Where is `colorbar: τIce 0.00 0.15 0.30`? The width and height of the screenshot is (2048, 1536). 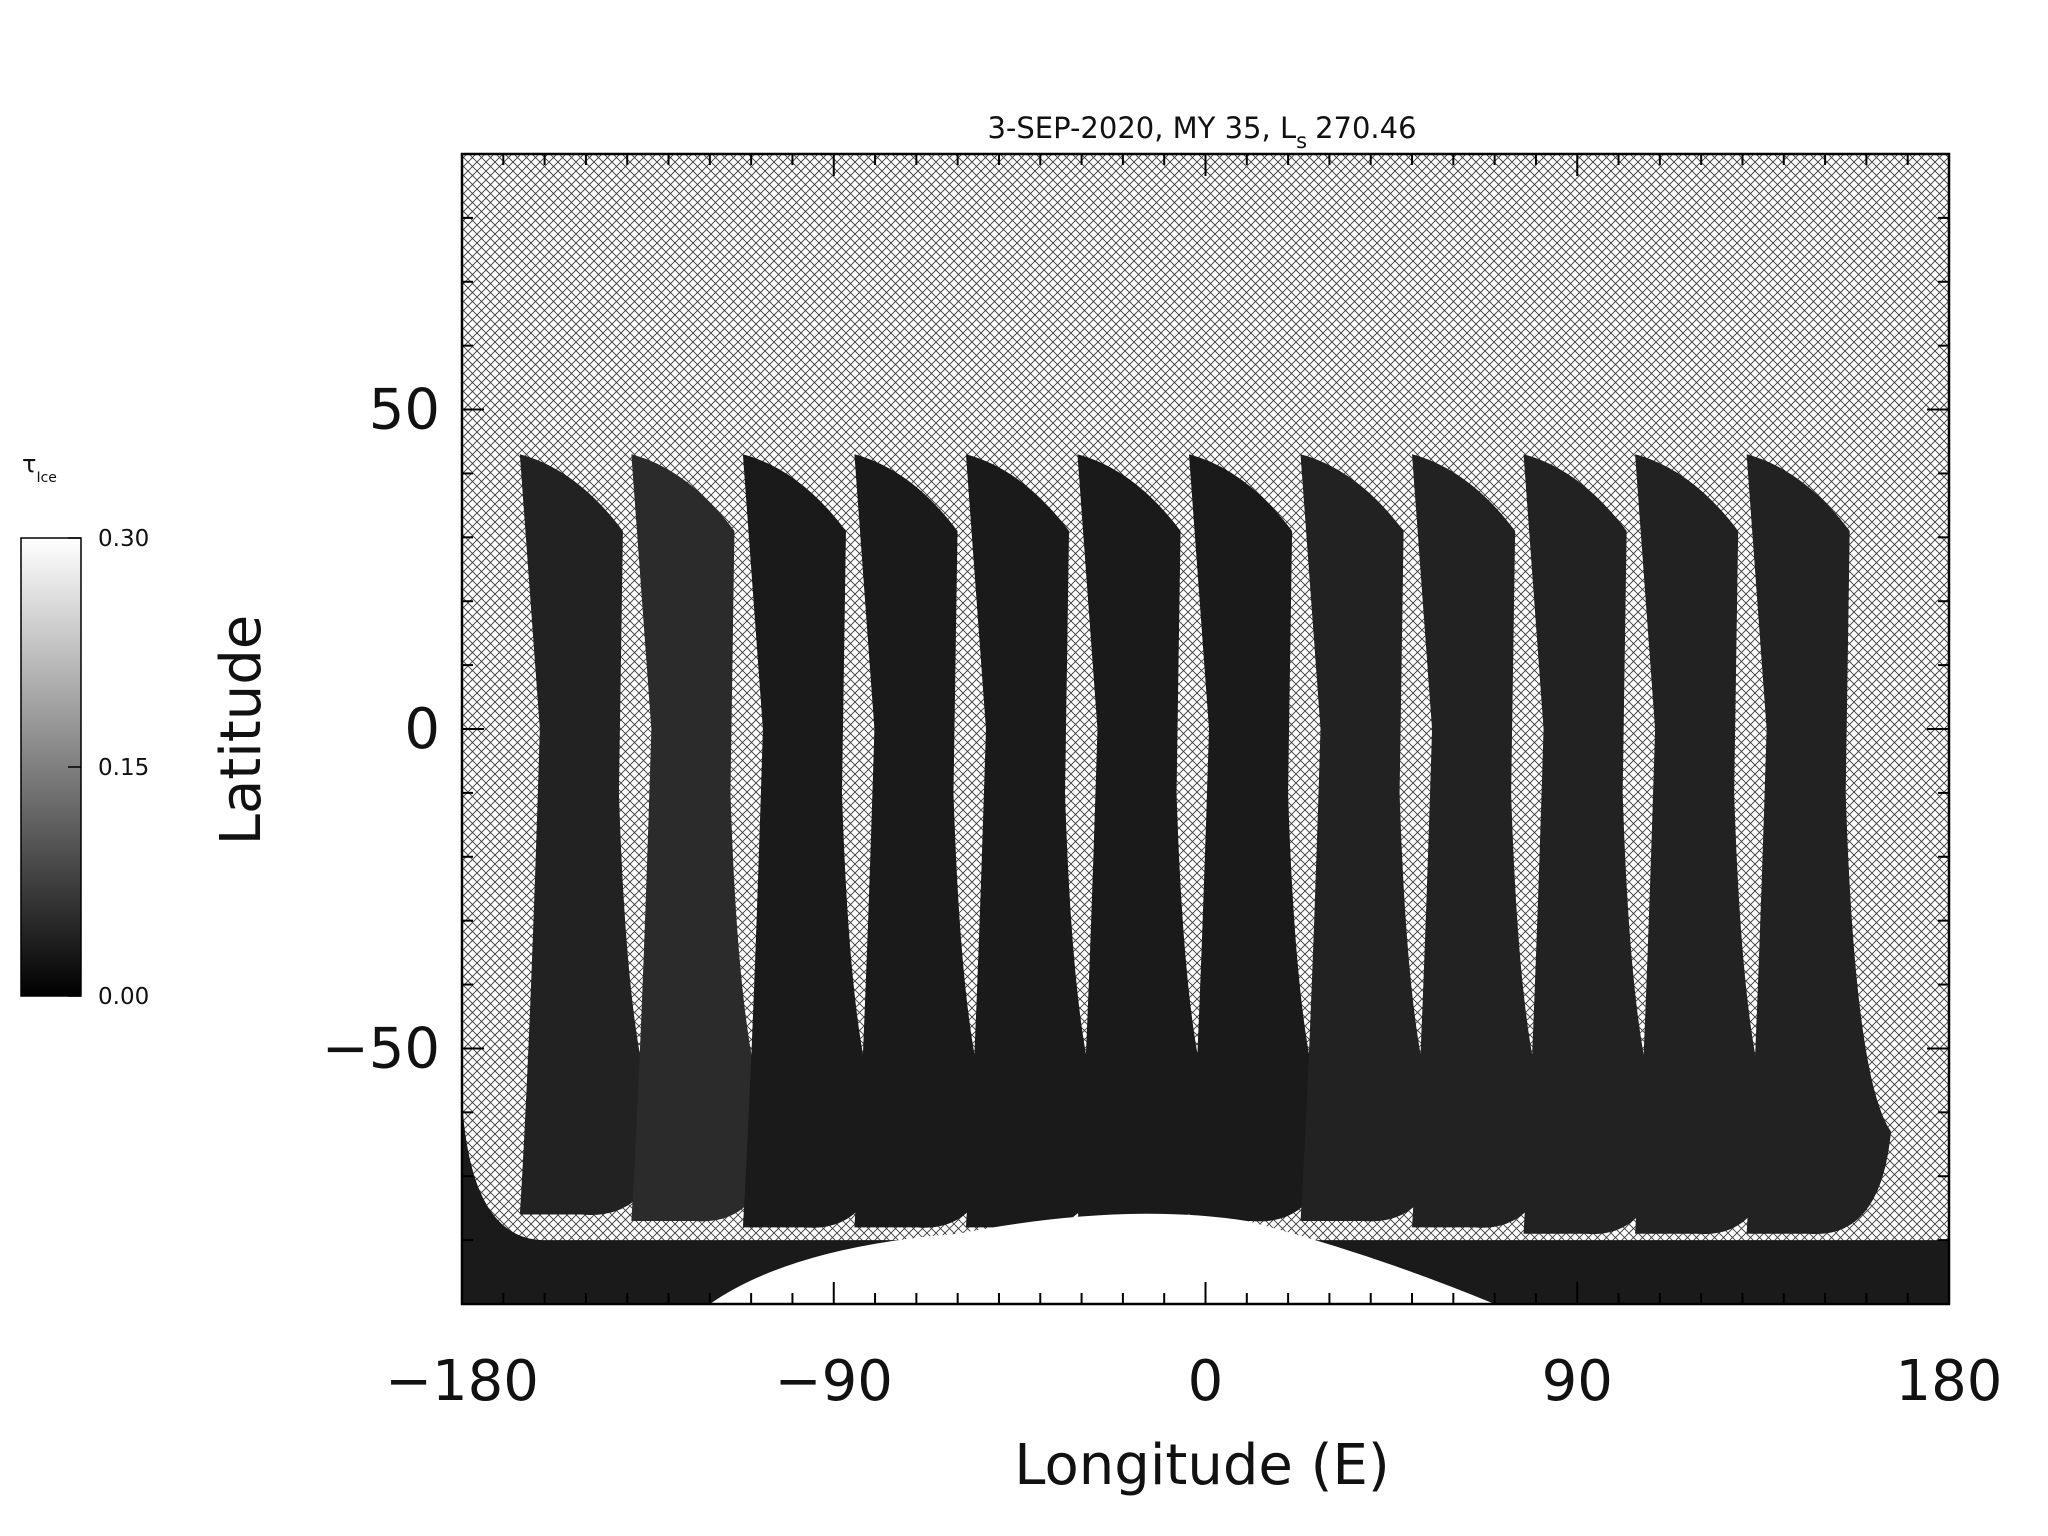
colorbar: τIce 0.00 0.15 0.30 is located at coordinates (84, 730).